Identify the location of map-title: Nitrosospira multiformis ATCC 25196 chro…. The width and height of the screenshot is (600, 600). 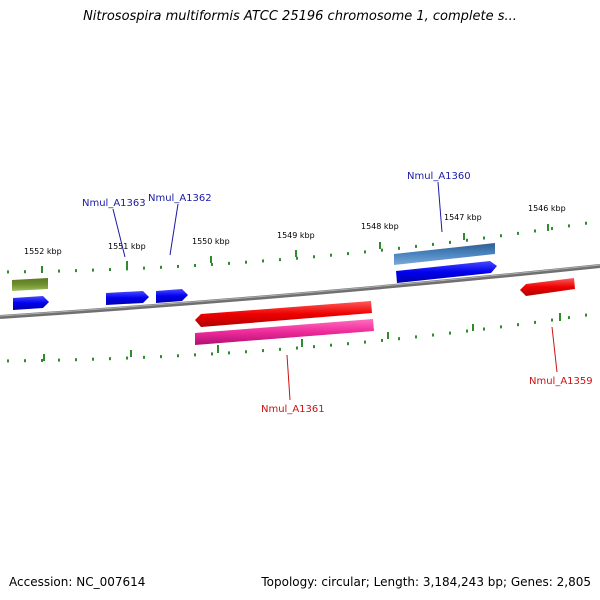
(300, 16).